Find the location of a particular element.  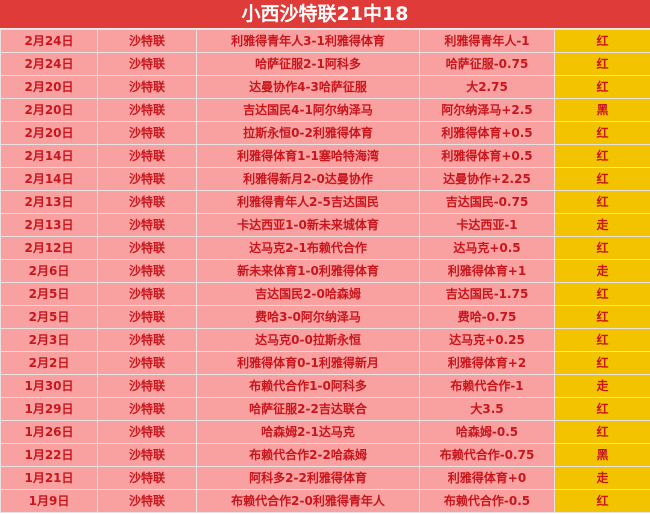

pick-cell: 利雅得体育+2 is located at coordinates (487, 363).